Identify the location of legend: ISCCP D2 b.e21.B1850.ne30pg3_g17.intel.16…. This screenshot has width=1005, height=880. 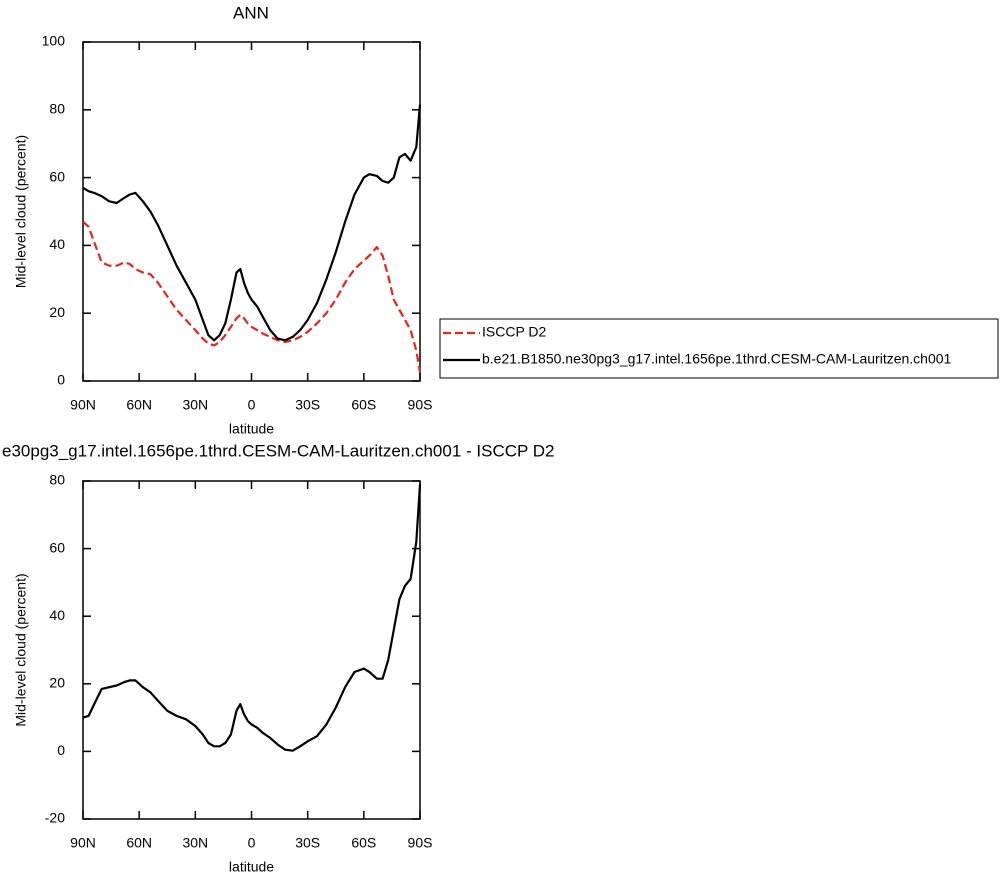
(719, 348).